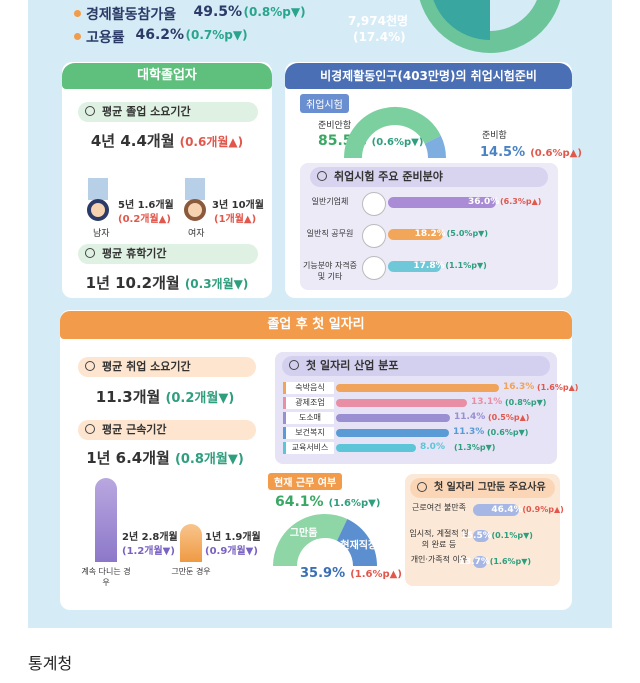 The image size is (640, 683). What do you see at coordinates (196, 234) in the screenshot?
I see `female-label: 여자` at bounding box center [196, 234].